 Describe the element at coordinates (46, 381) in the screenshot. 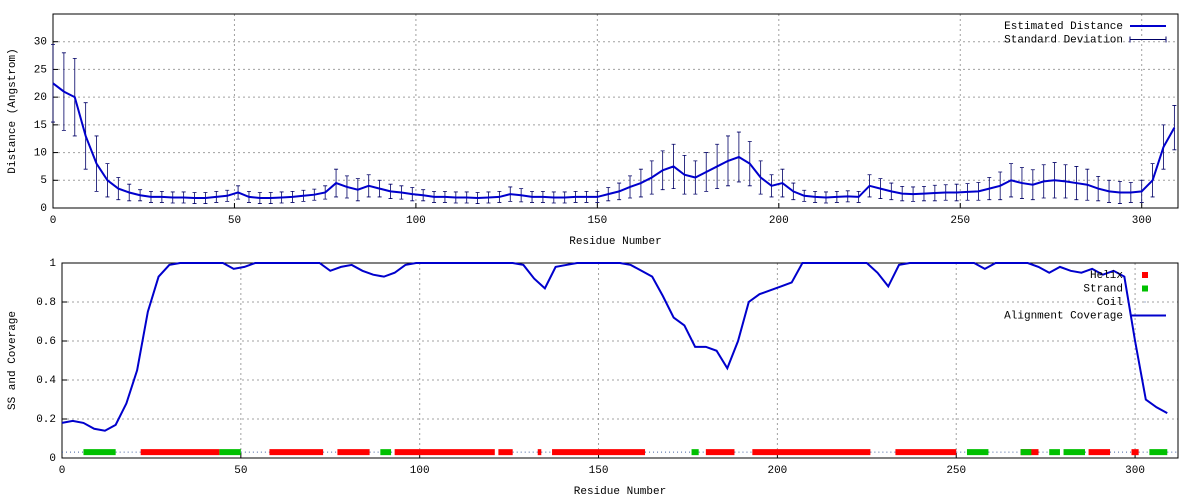

I see `y-tick-label: 0.4` at that location.